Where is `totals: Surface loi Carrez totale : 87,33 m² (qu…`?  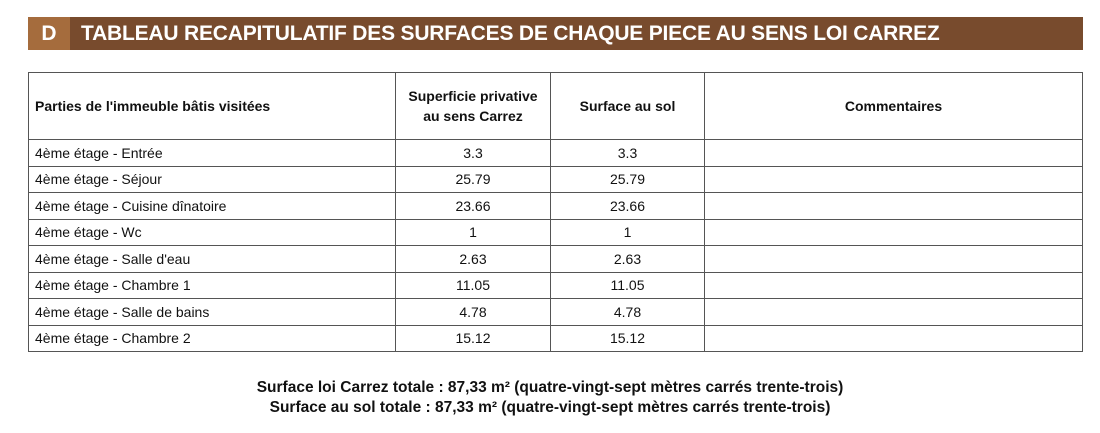
totals: Surface loi Carrez totale : 87,33 m² (qu… is located at coordinates (550, 398).